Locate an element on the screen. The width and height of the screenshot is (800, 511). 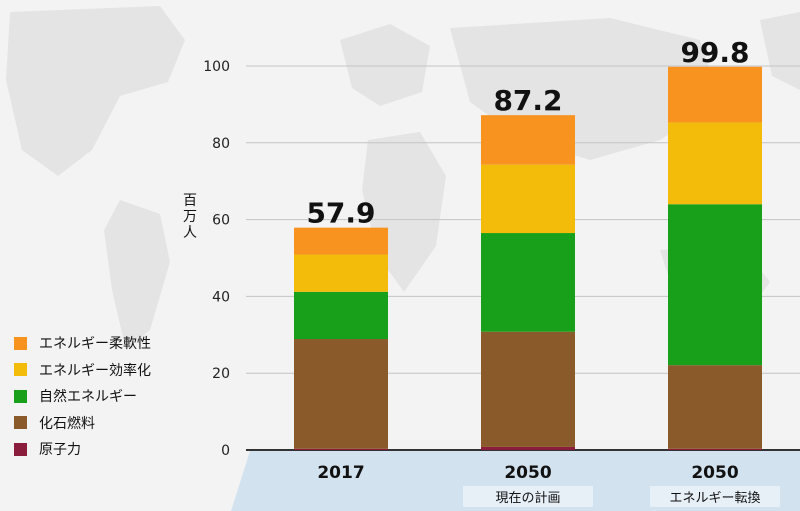
legend-item: エネルギー効率化 is located at coordinates (82, 370).